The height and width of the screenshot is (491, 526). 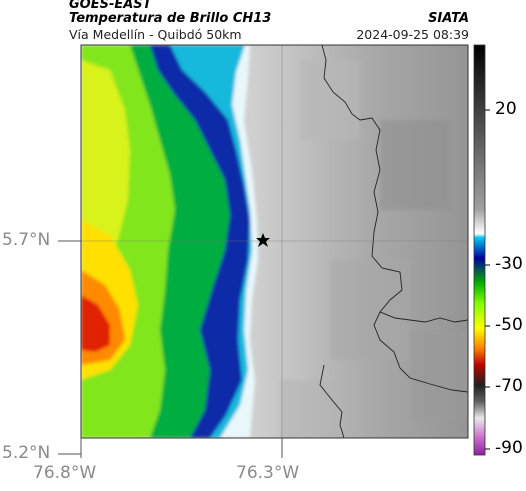 I want to click on lon-tick-label: 76.8°W, so click(x=65, y=473).